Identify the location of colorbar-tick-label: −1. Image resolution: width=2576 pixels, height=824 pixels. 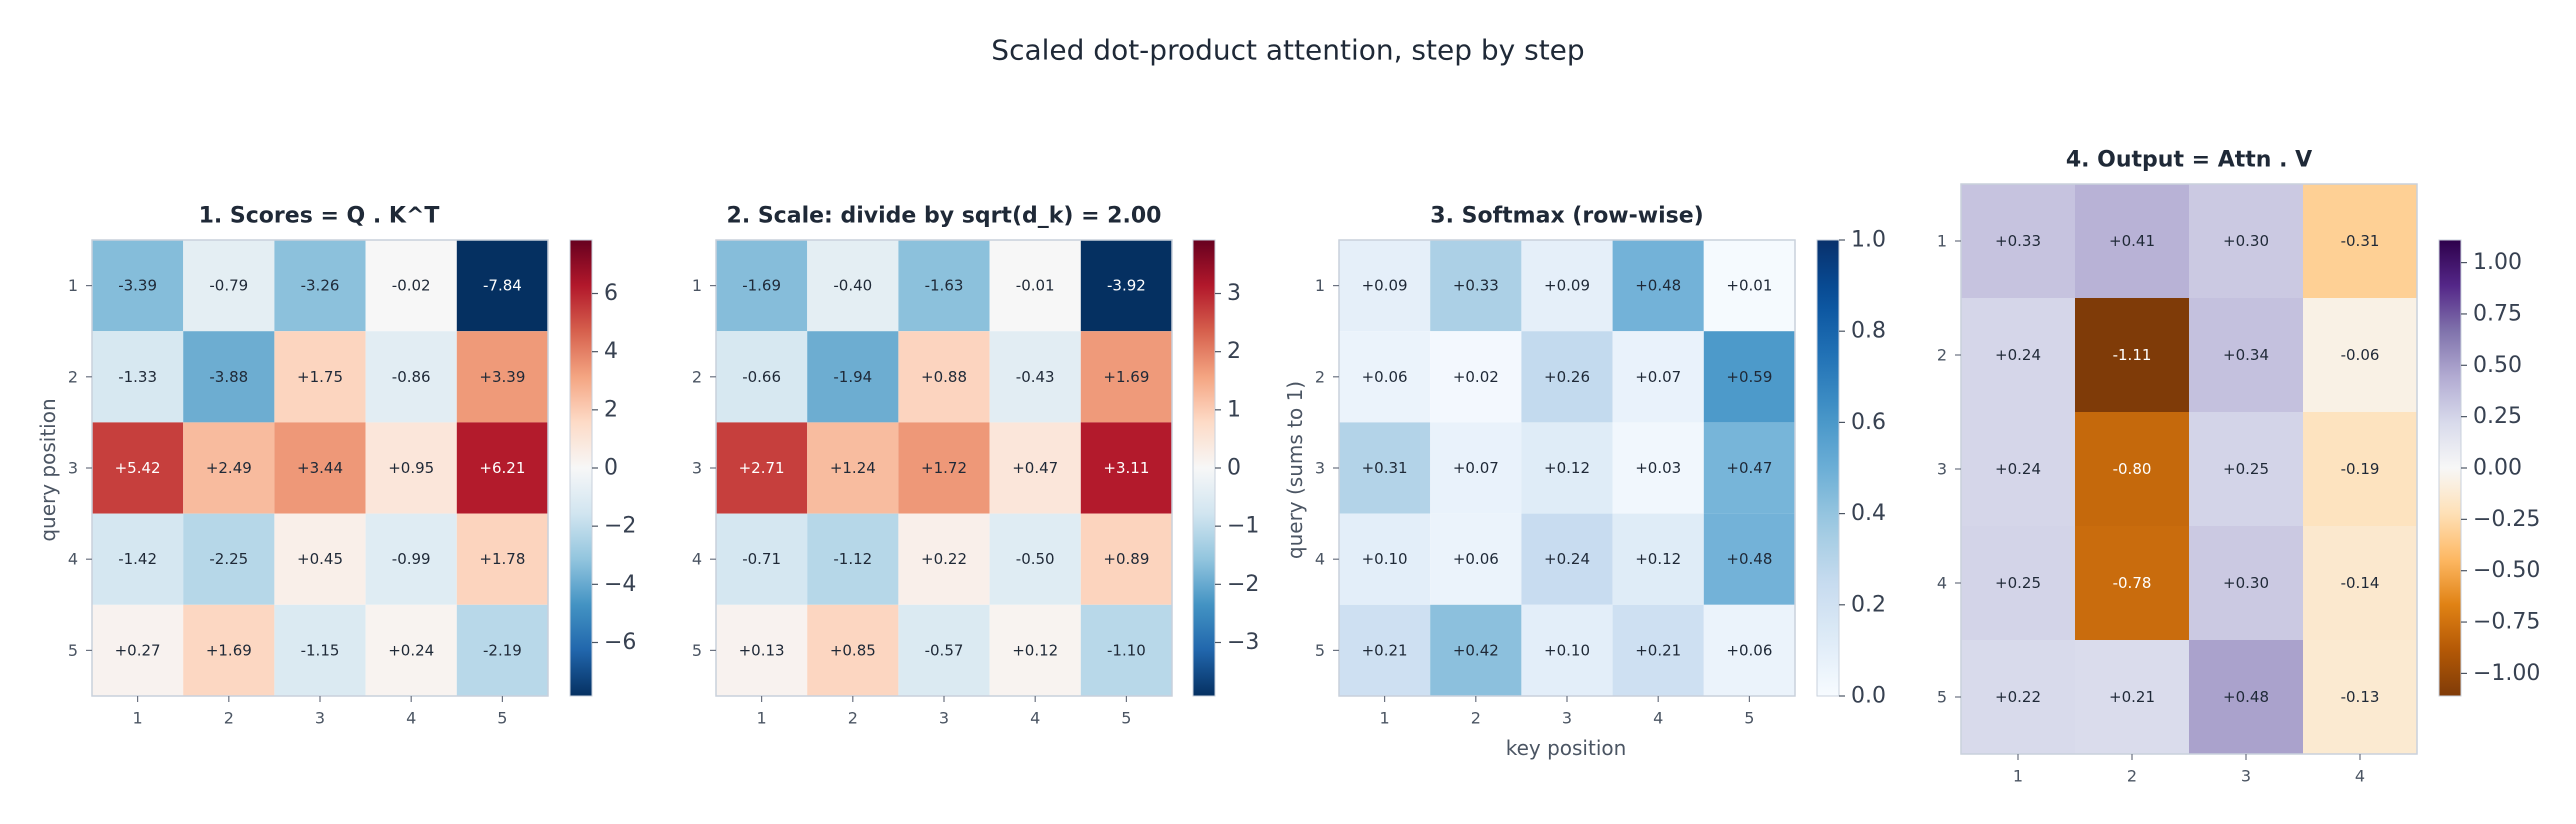
(1243, 526).